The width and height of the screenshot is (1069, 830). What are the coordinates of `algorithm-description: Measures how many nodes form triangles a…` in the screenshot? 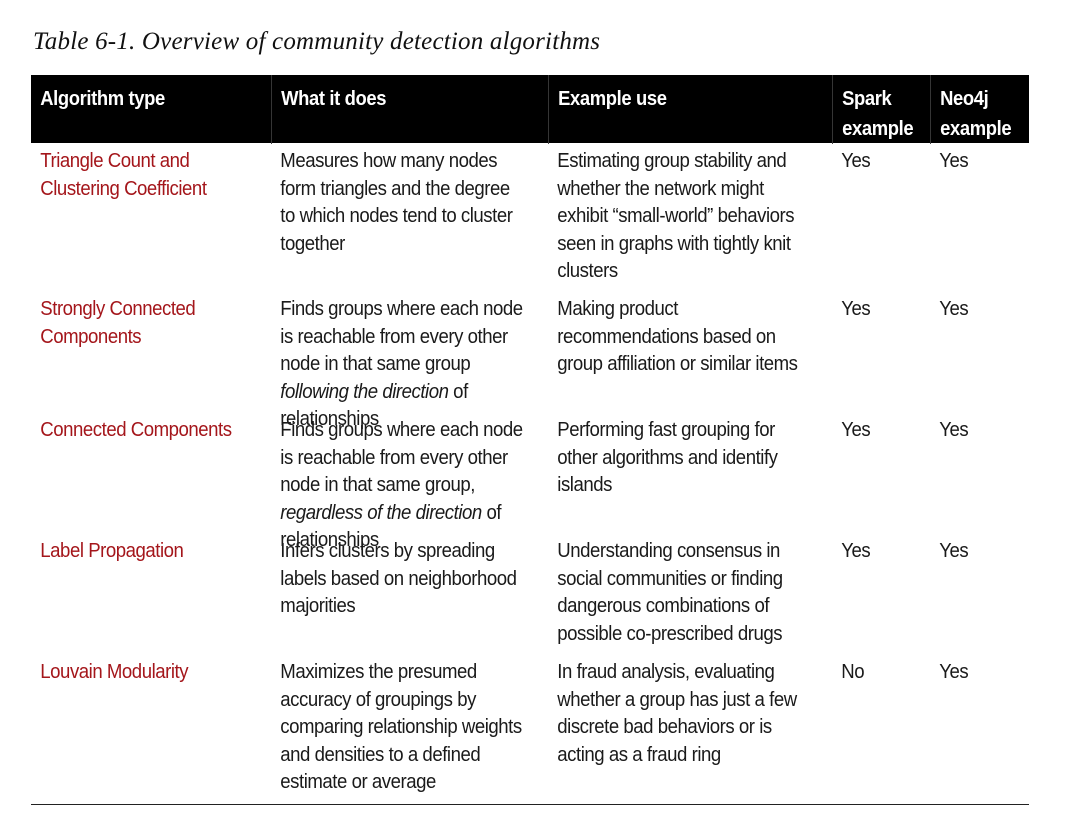 It's located at (396, 202).